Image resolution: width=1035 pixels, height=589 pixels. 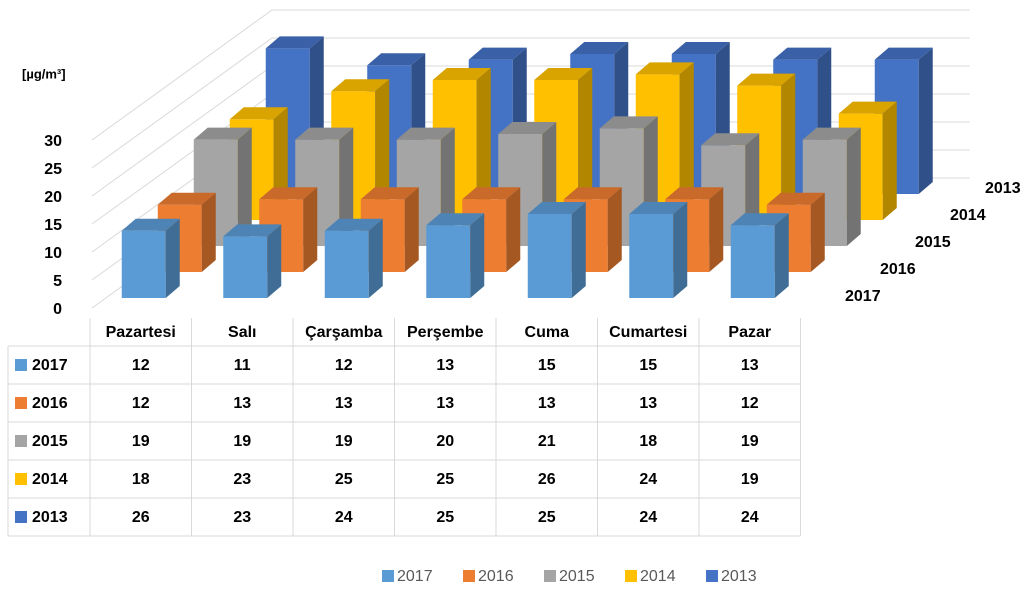 I want to click on x-tick-label: Cuma, so click(x=547, y=332).